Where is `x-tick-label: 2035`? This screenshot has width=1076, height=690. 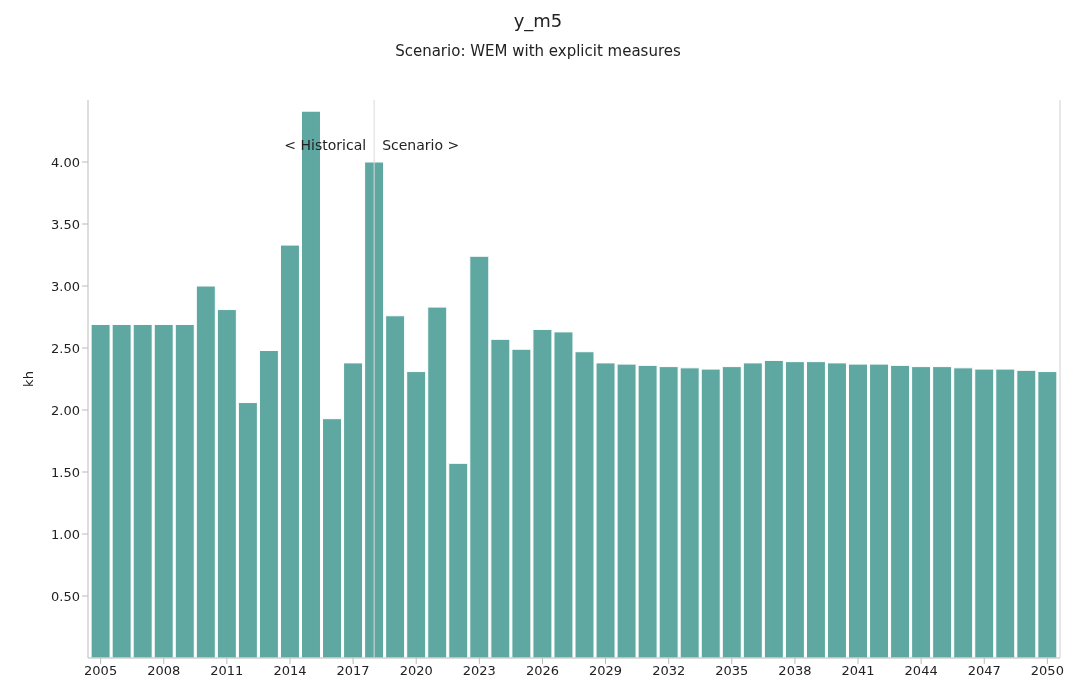 x-tick-label: 2035 is located at coordinates (732, 671).